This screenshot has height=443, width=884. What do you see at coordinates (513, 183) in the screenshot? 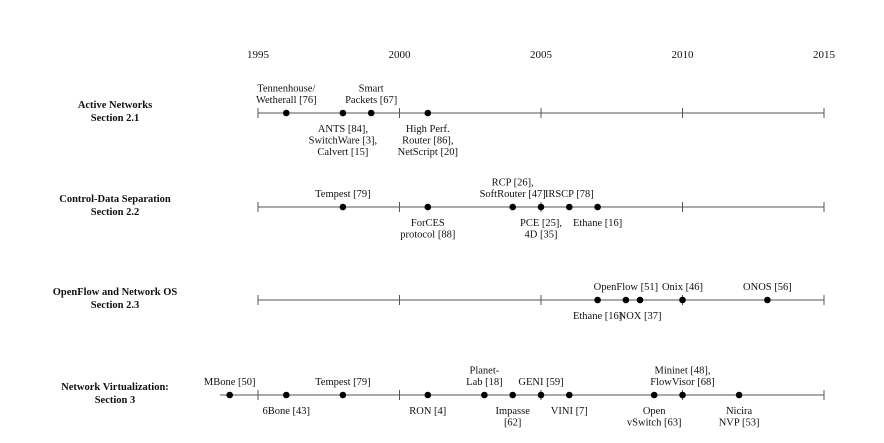
I see `event-label: RCP [26],` at bounding box center [513, 183].